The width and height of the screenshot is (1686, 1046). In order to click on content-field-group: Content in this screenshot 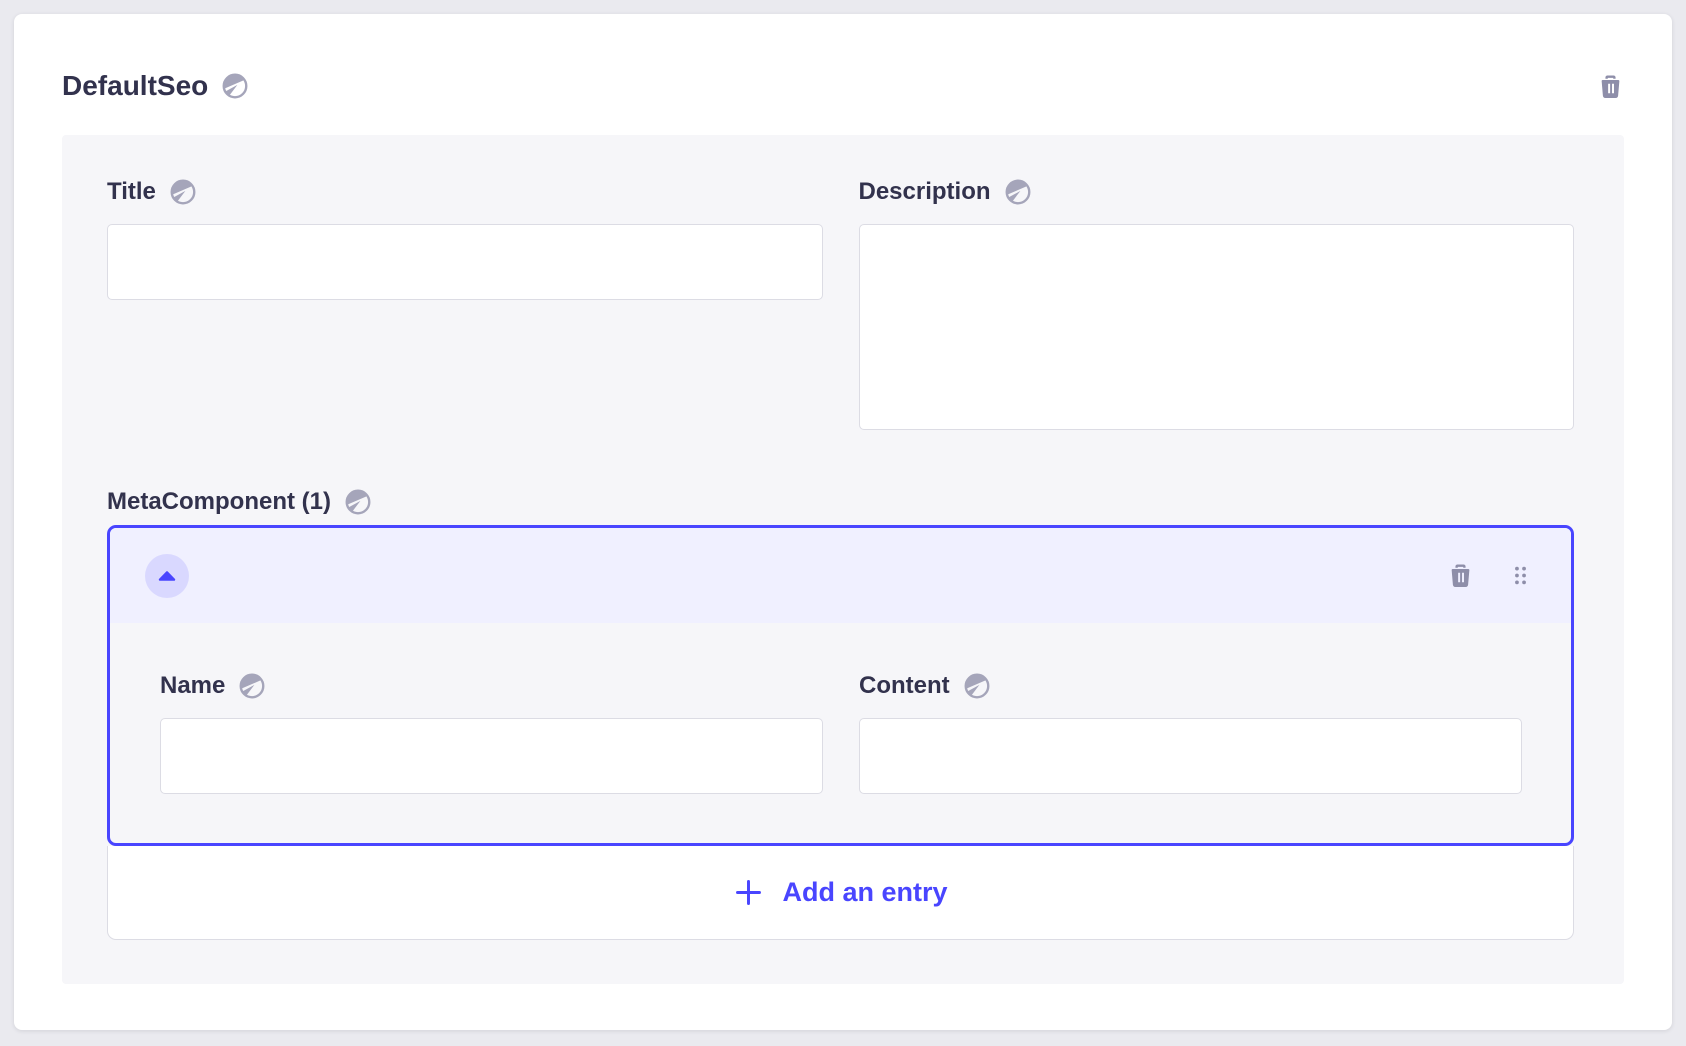, I will do `click(1190, 732)`.